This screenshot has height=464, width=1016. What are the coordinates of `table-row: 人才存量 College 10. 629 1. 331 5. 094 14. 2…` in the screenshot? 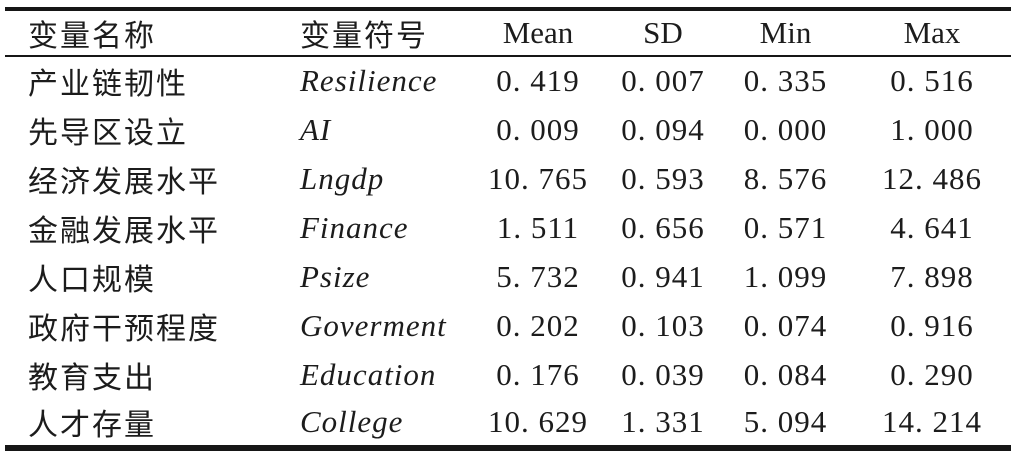 It's located at (508, 423).